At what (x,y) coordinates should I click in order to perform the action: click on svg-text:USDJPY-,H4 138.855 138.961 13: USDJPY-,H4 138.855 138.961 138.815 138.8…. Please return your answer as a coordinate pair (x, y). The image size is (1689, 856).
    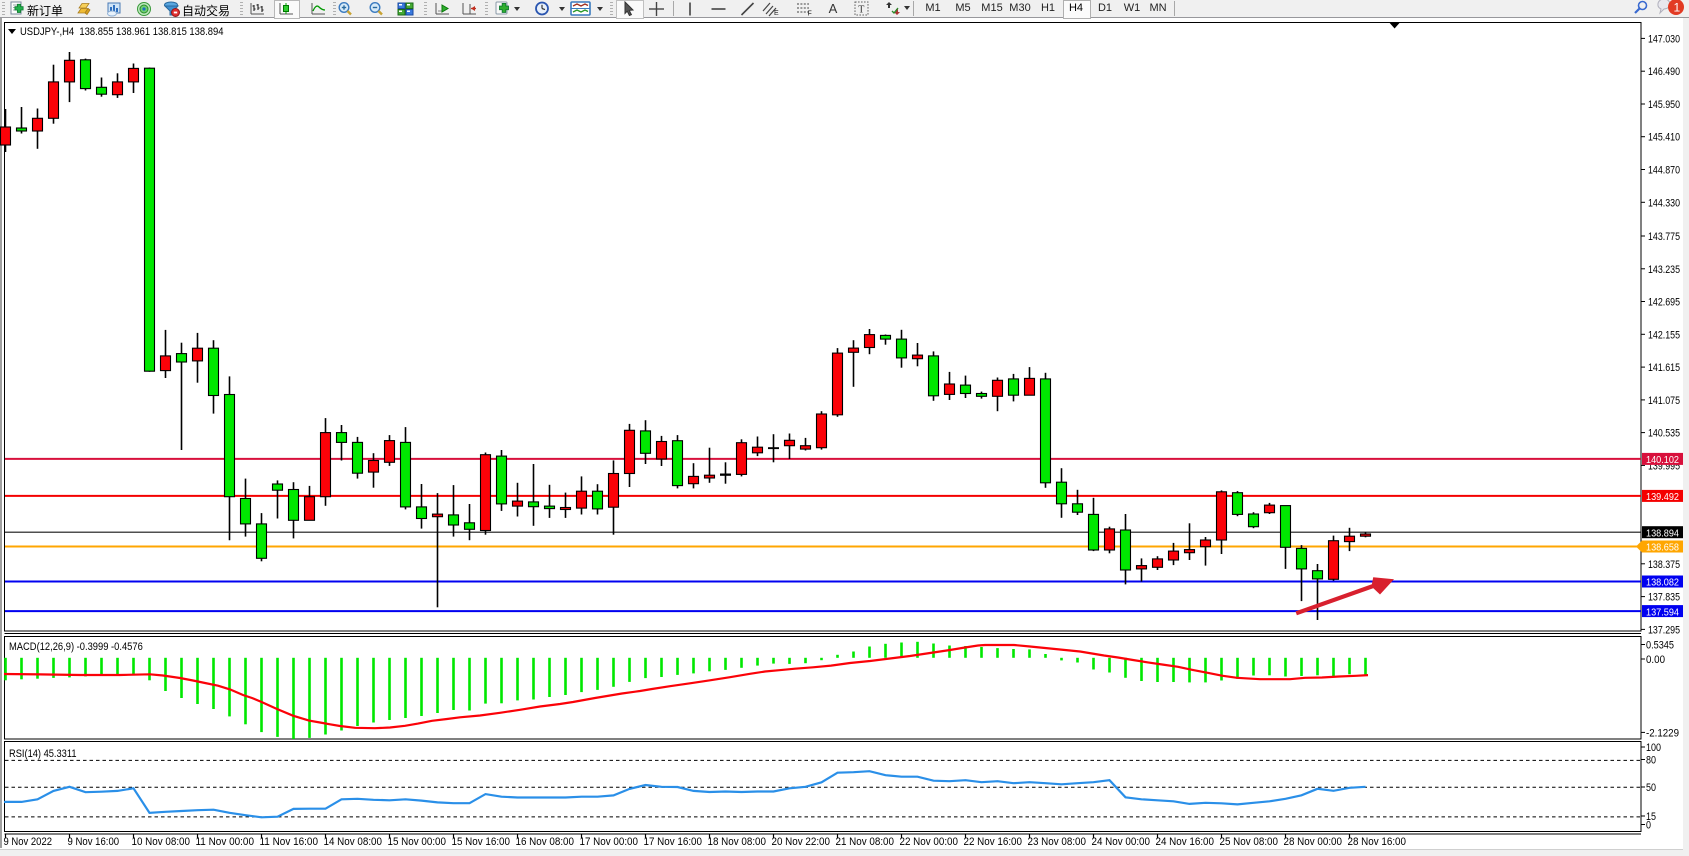
    Looking at the image, I should click on (122, 32).